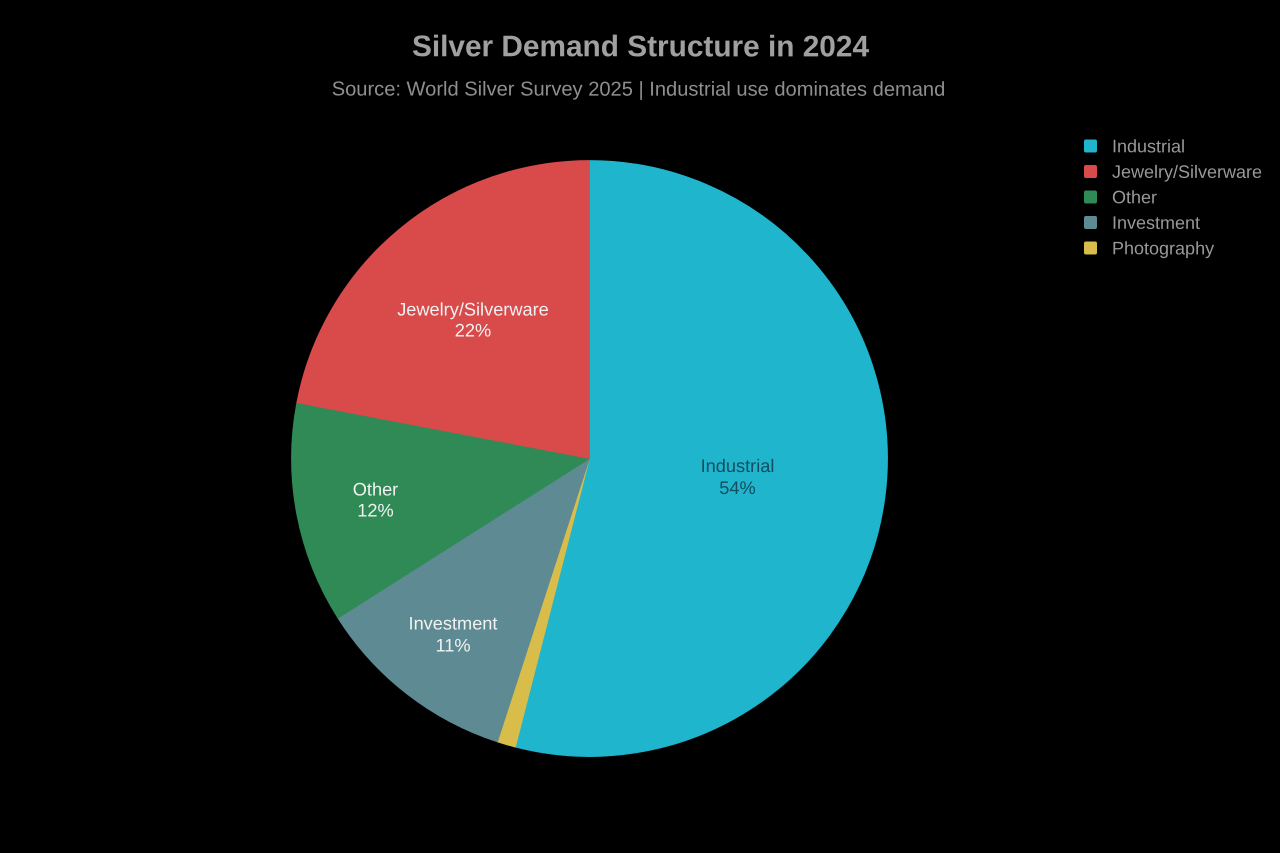 The image size is (1280, 853). What do you see at coordinates (452, 645) in the screenshot?
I see `svg-text: 11%` at bounding box center [452, 645].